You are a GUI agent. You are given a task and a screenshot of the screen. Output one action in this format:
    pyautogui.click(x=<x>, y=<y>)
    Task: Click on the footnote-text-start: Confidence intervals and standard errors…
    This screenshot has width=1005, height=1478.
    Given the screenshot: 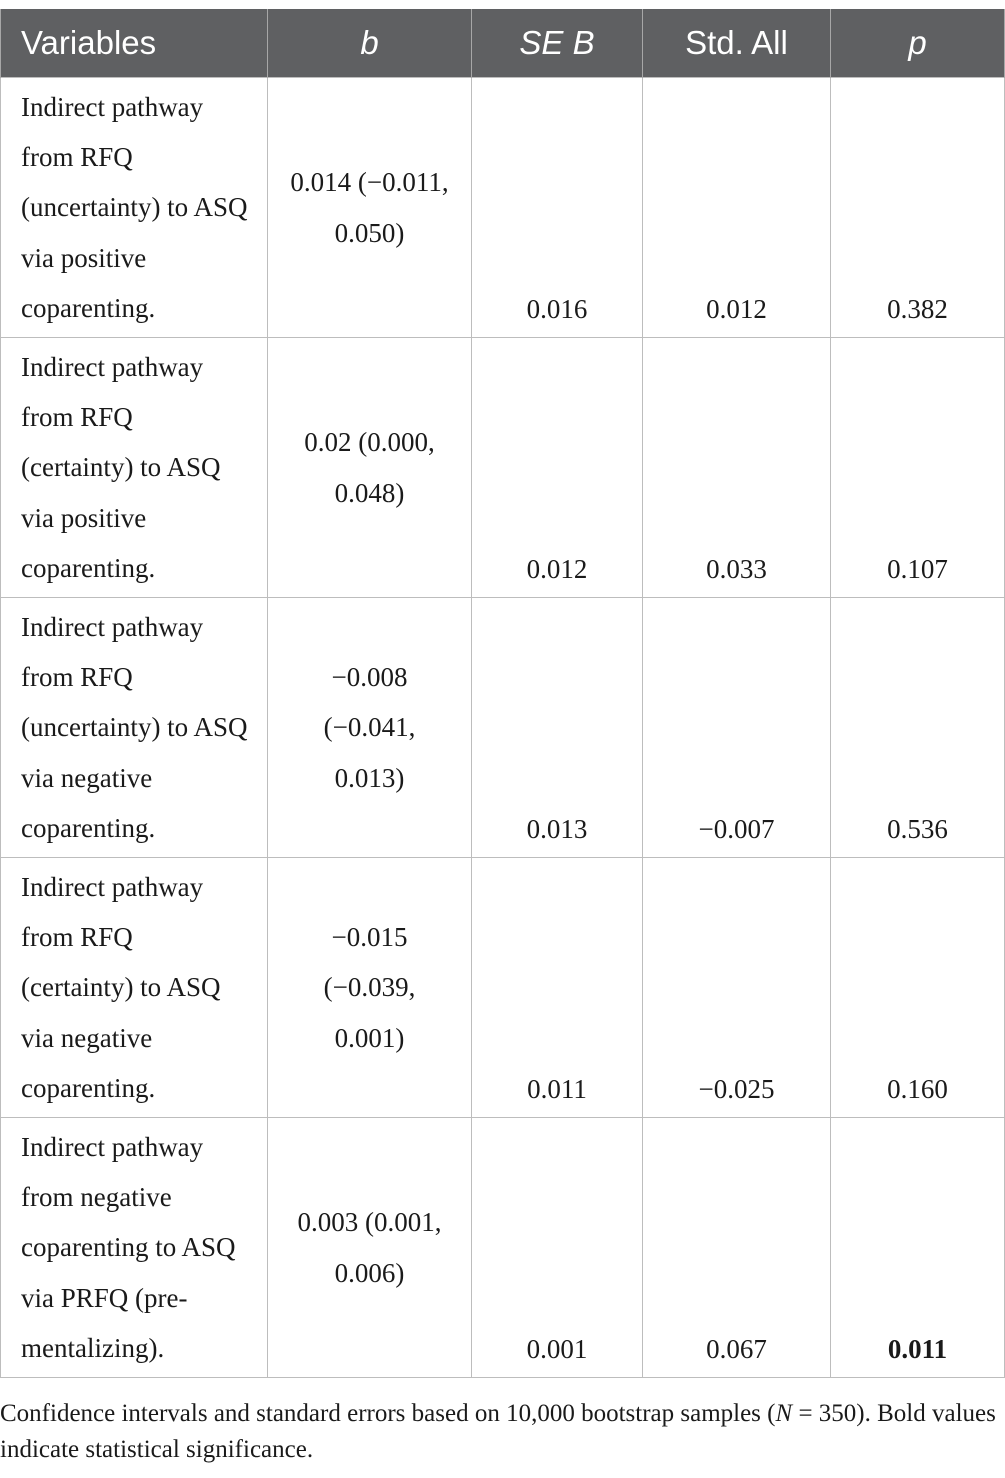 What is the action you would take?
    pyautogui.click(x=388, y=1413)
    